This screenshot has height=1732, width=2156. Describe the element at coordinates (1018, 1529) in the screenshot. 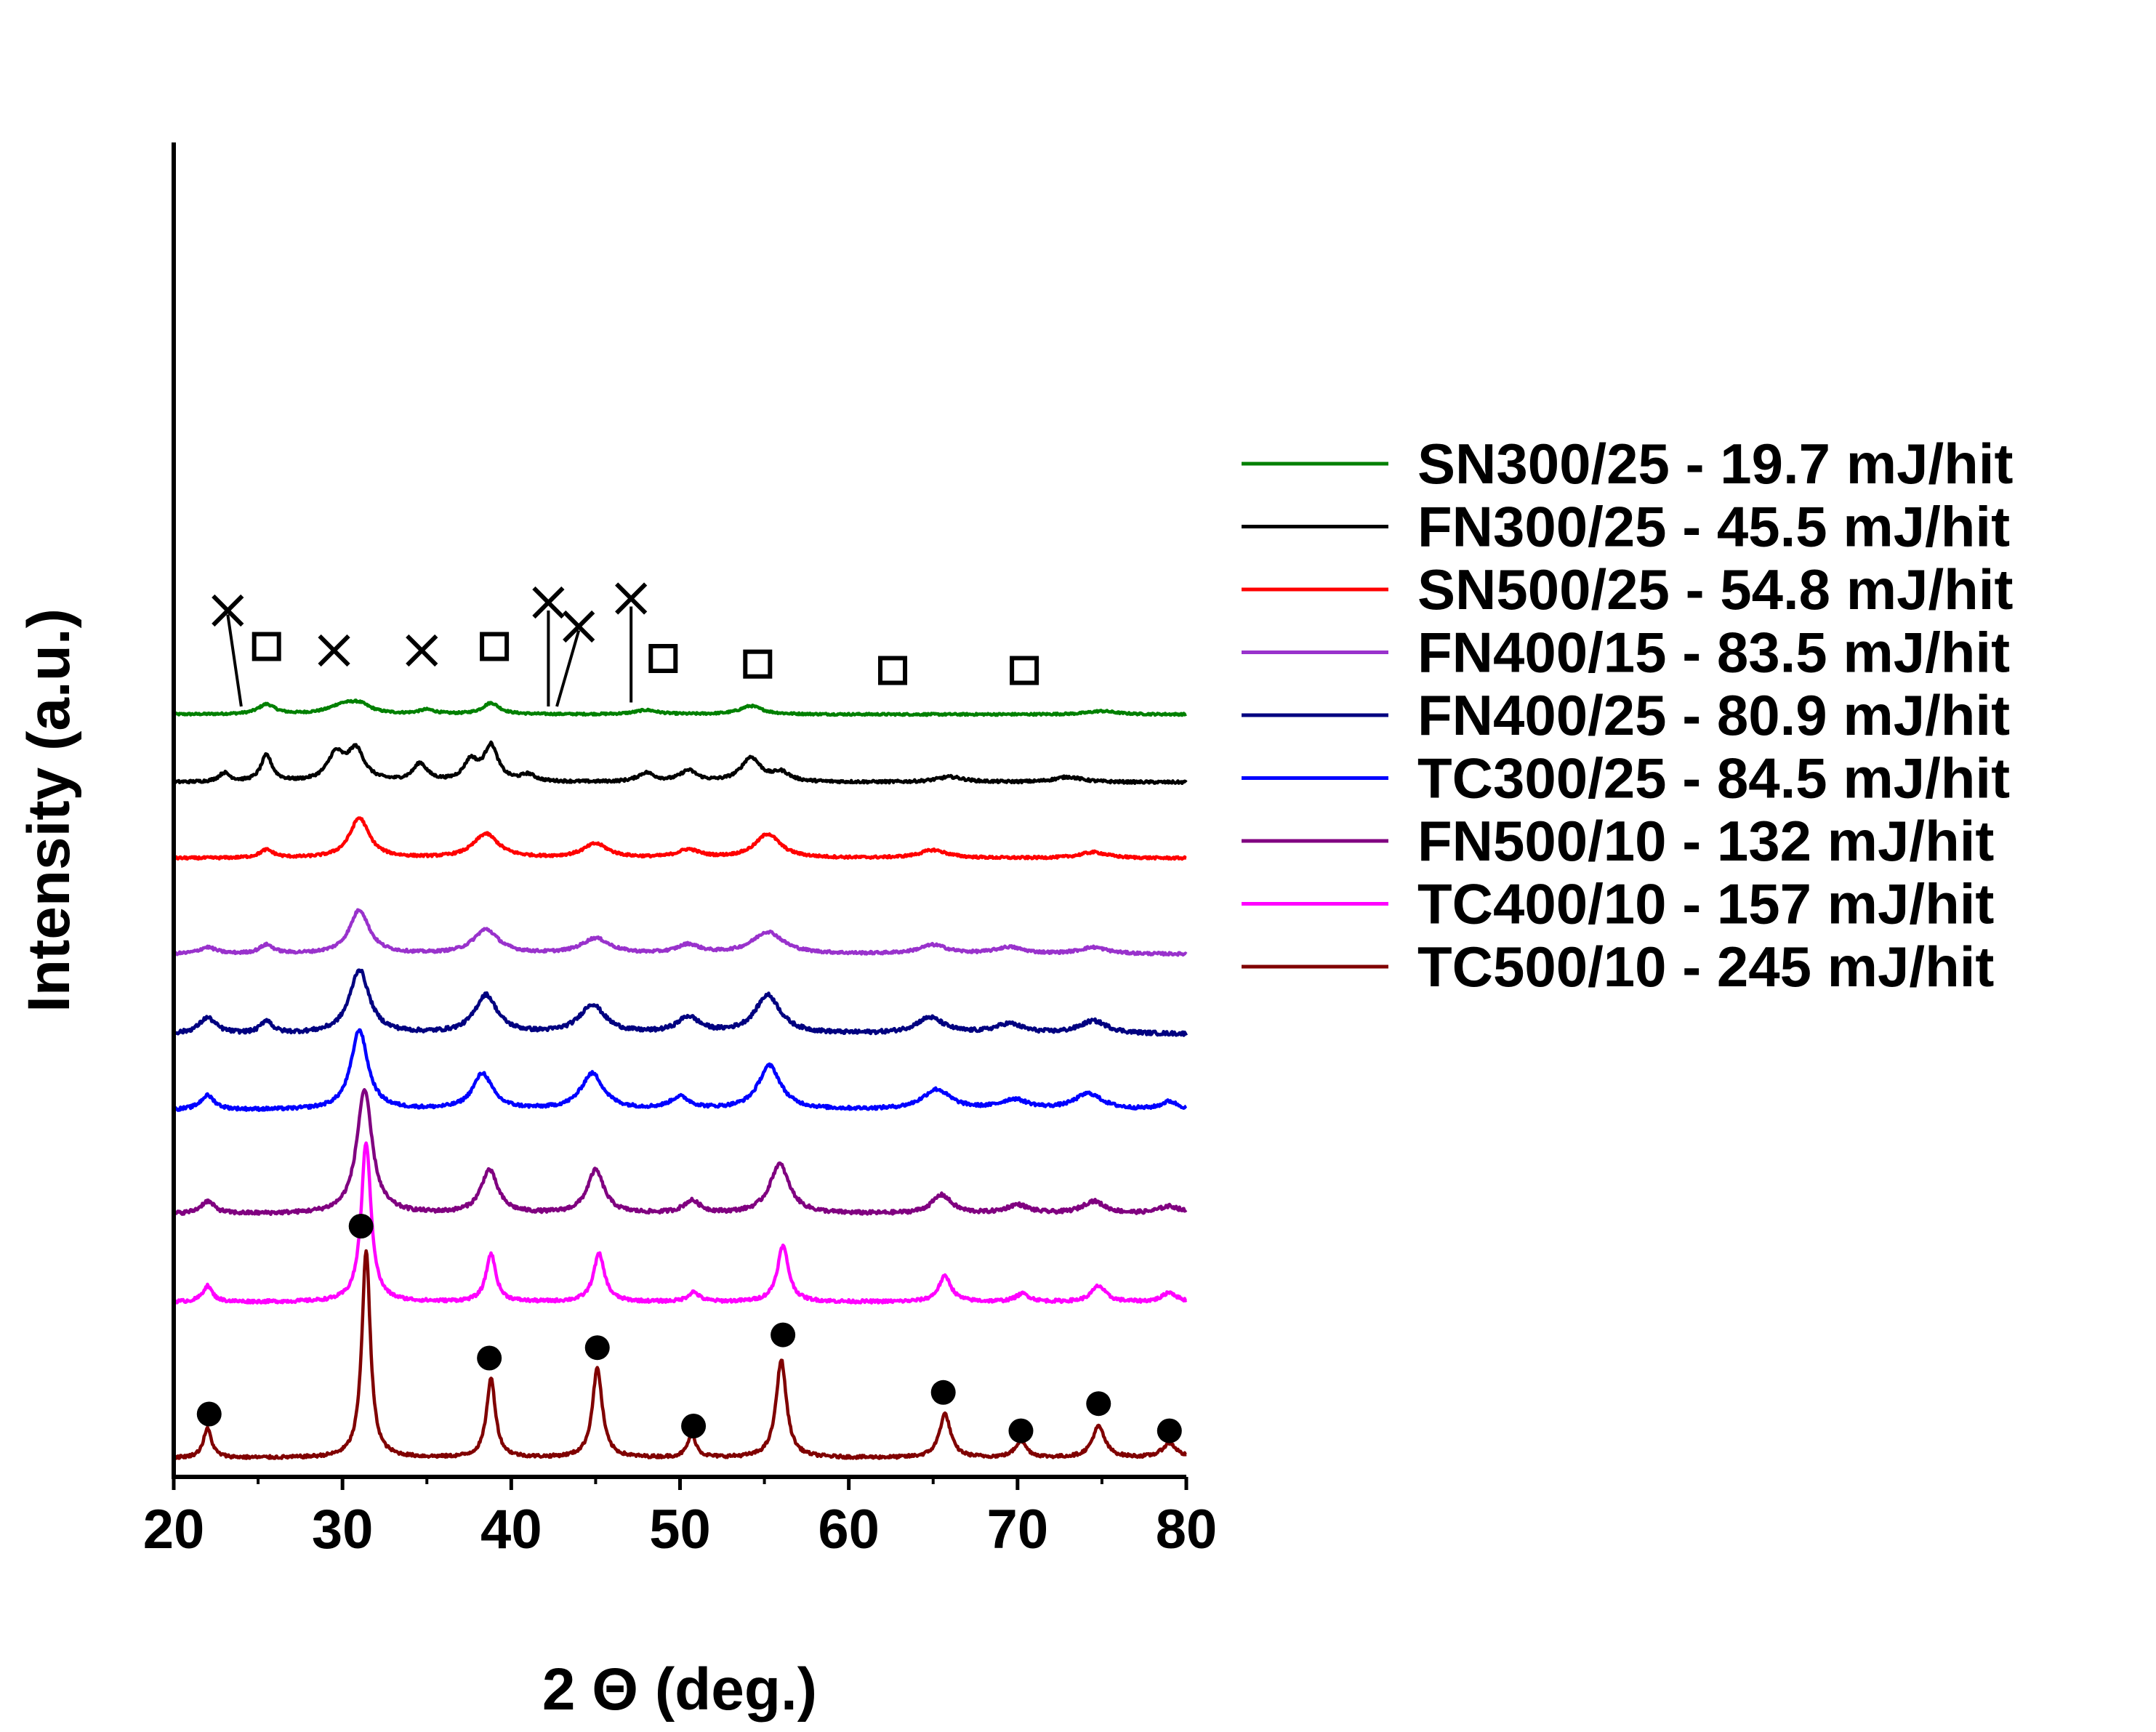

I see `x-tick-label-70: 70` at that location.